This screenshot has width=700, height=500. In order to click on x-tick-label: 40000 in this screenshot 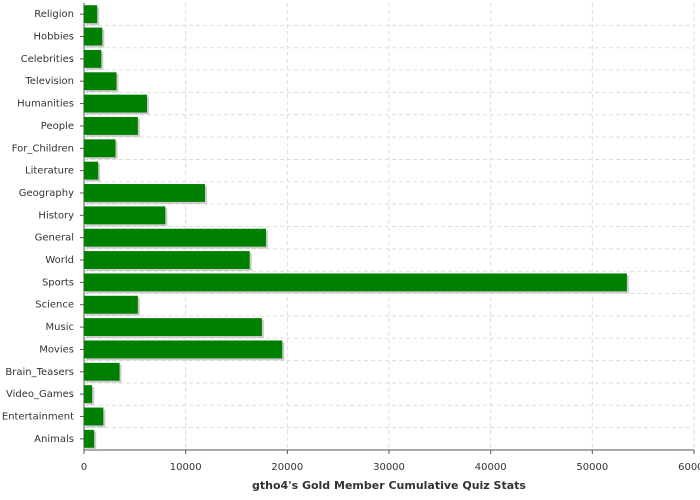, I will do `click(491, 467)`.